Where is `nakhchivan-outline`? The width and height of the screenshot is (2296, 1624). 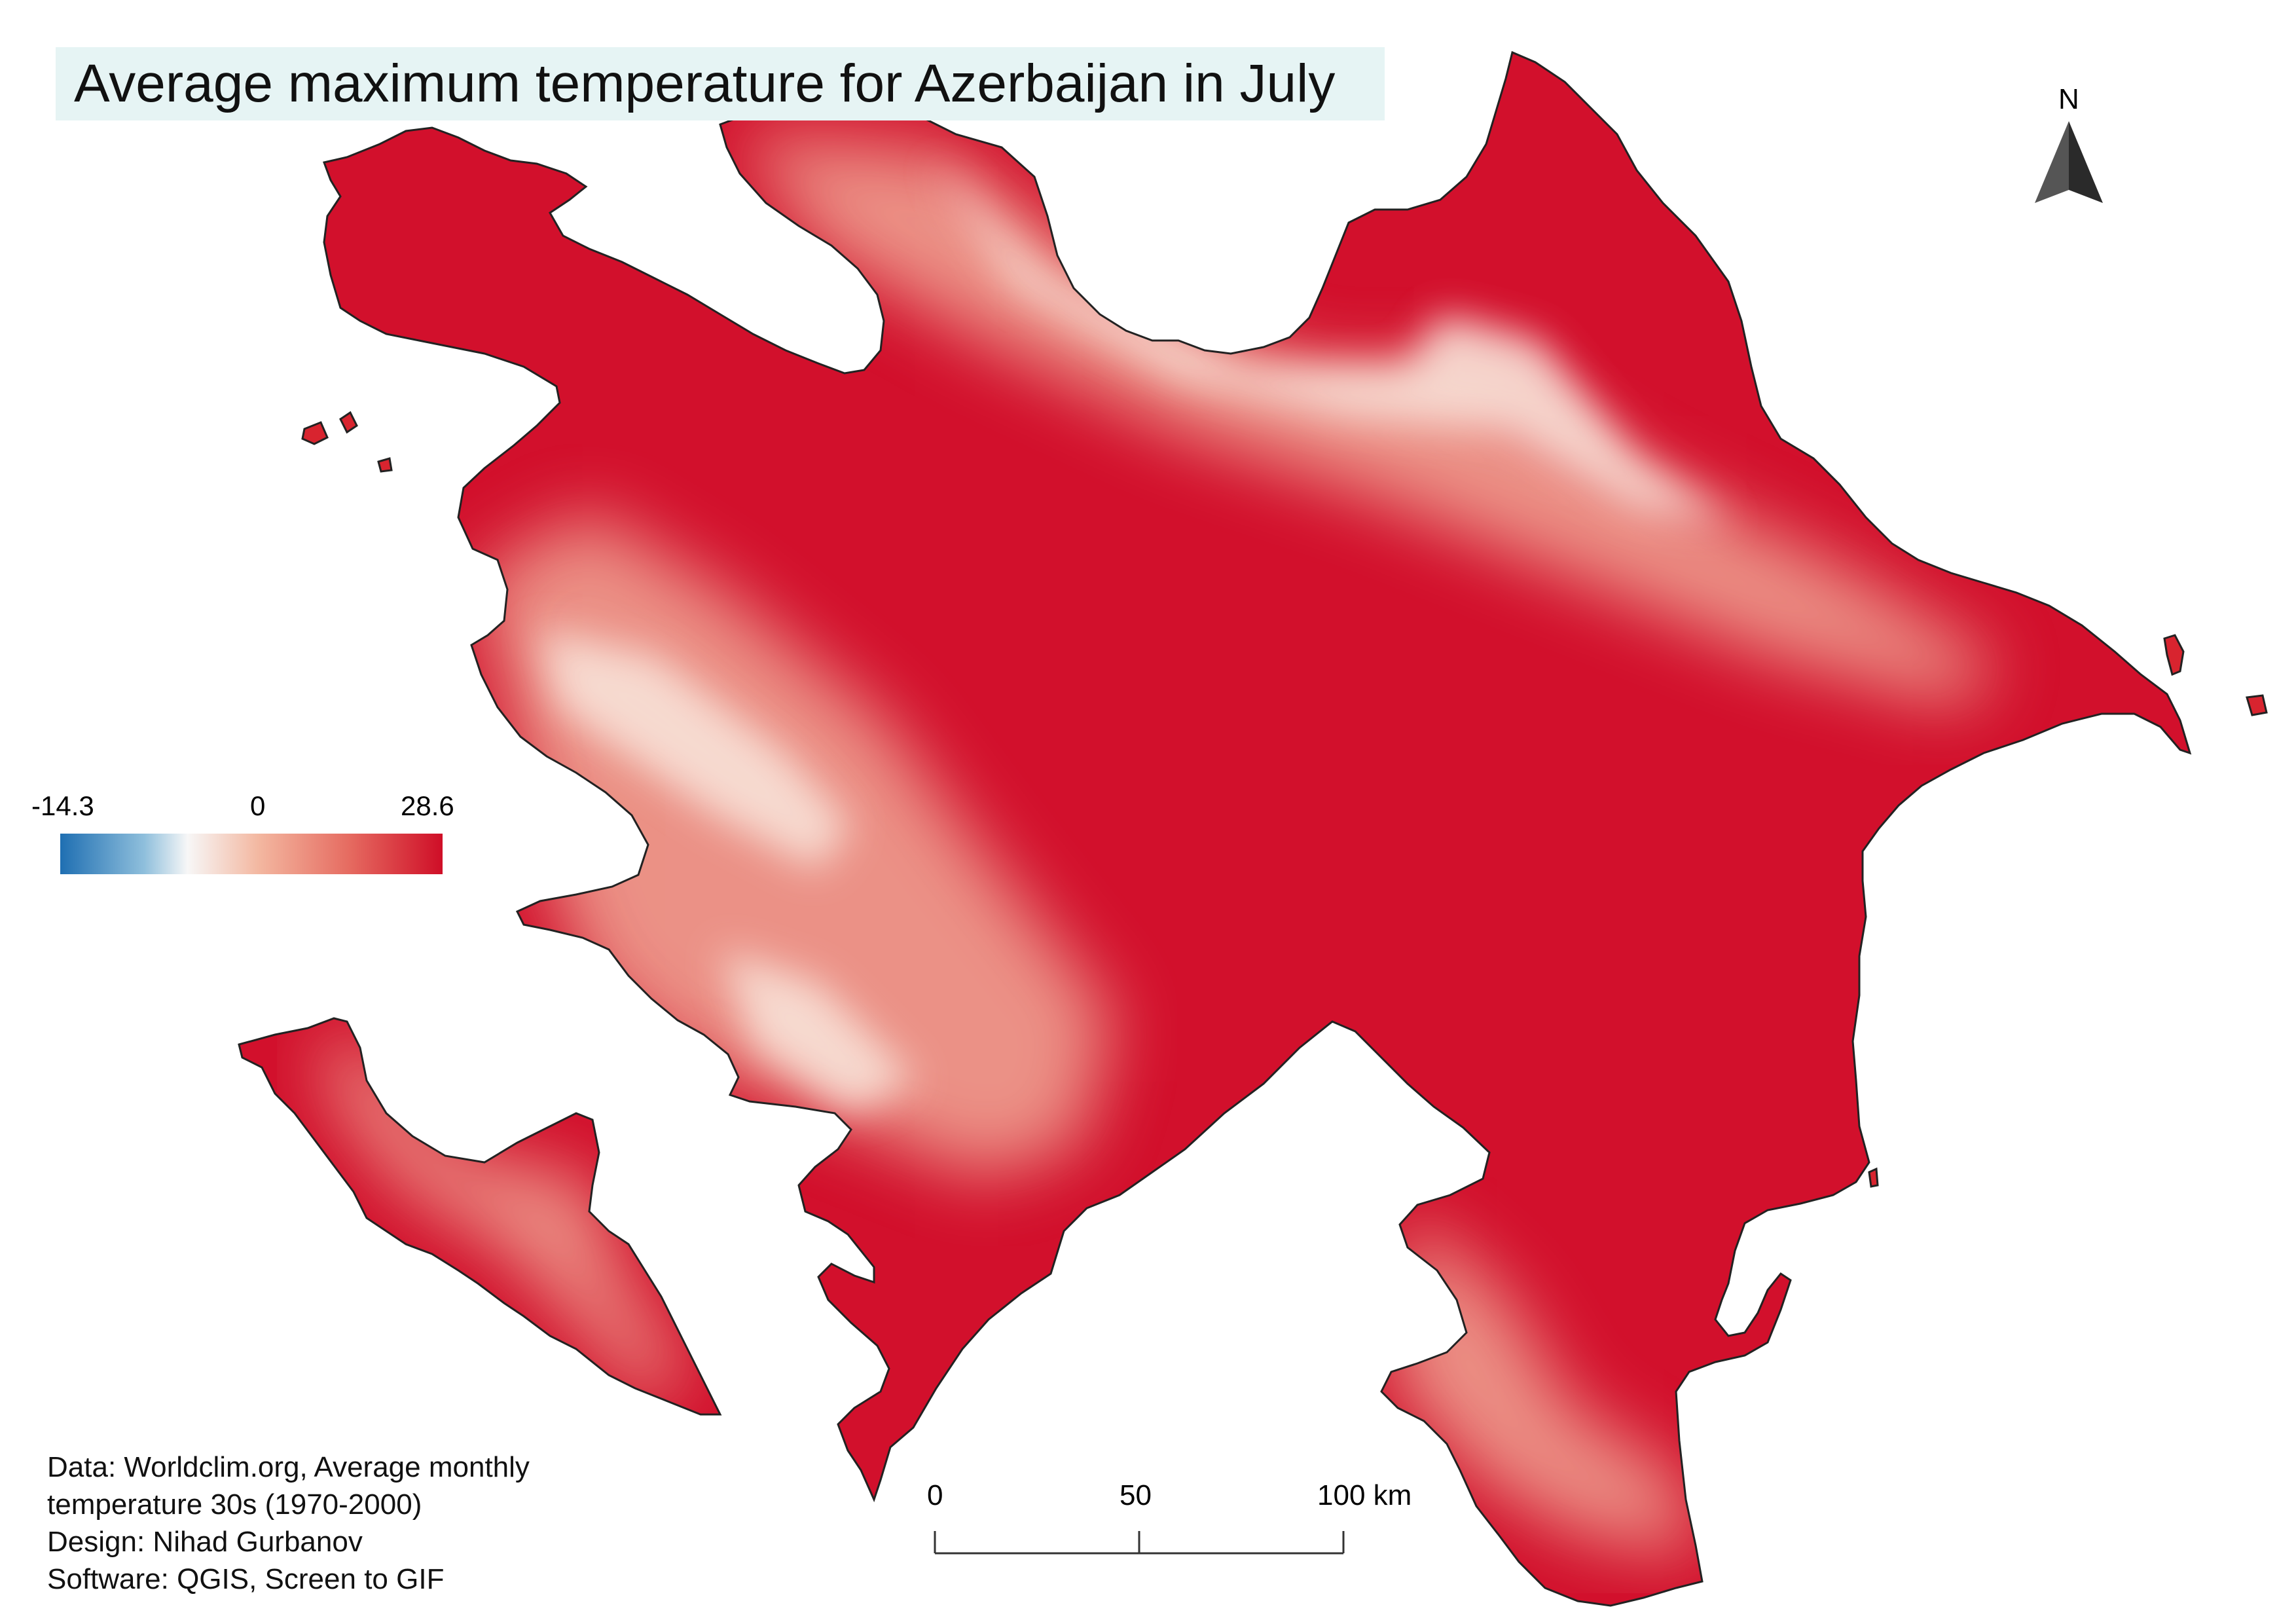
nakhchivan-outline is located at coordinates (480, 1216).